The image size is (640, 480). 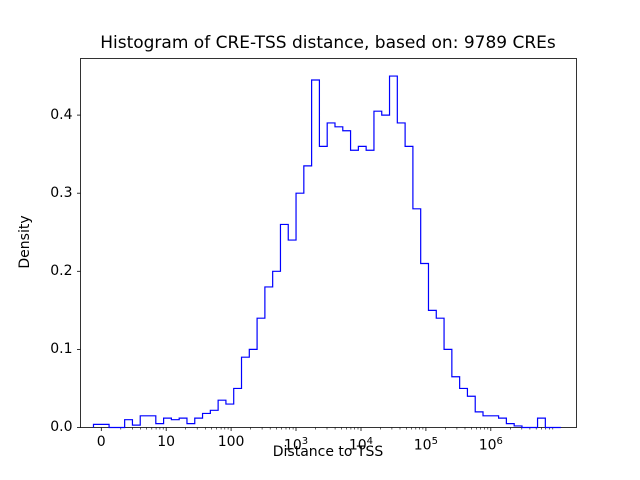 What do you see at coordinates (61, 114) in the screenshot?
I see `y-tick-label: 0.4` at bounding box center [61, 114].